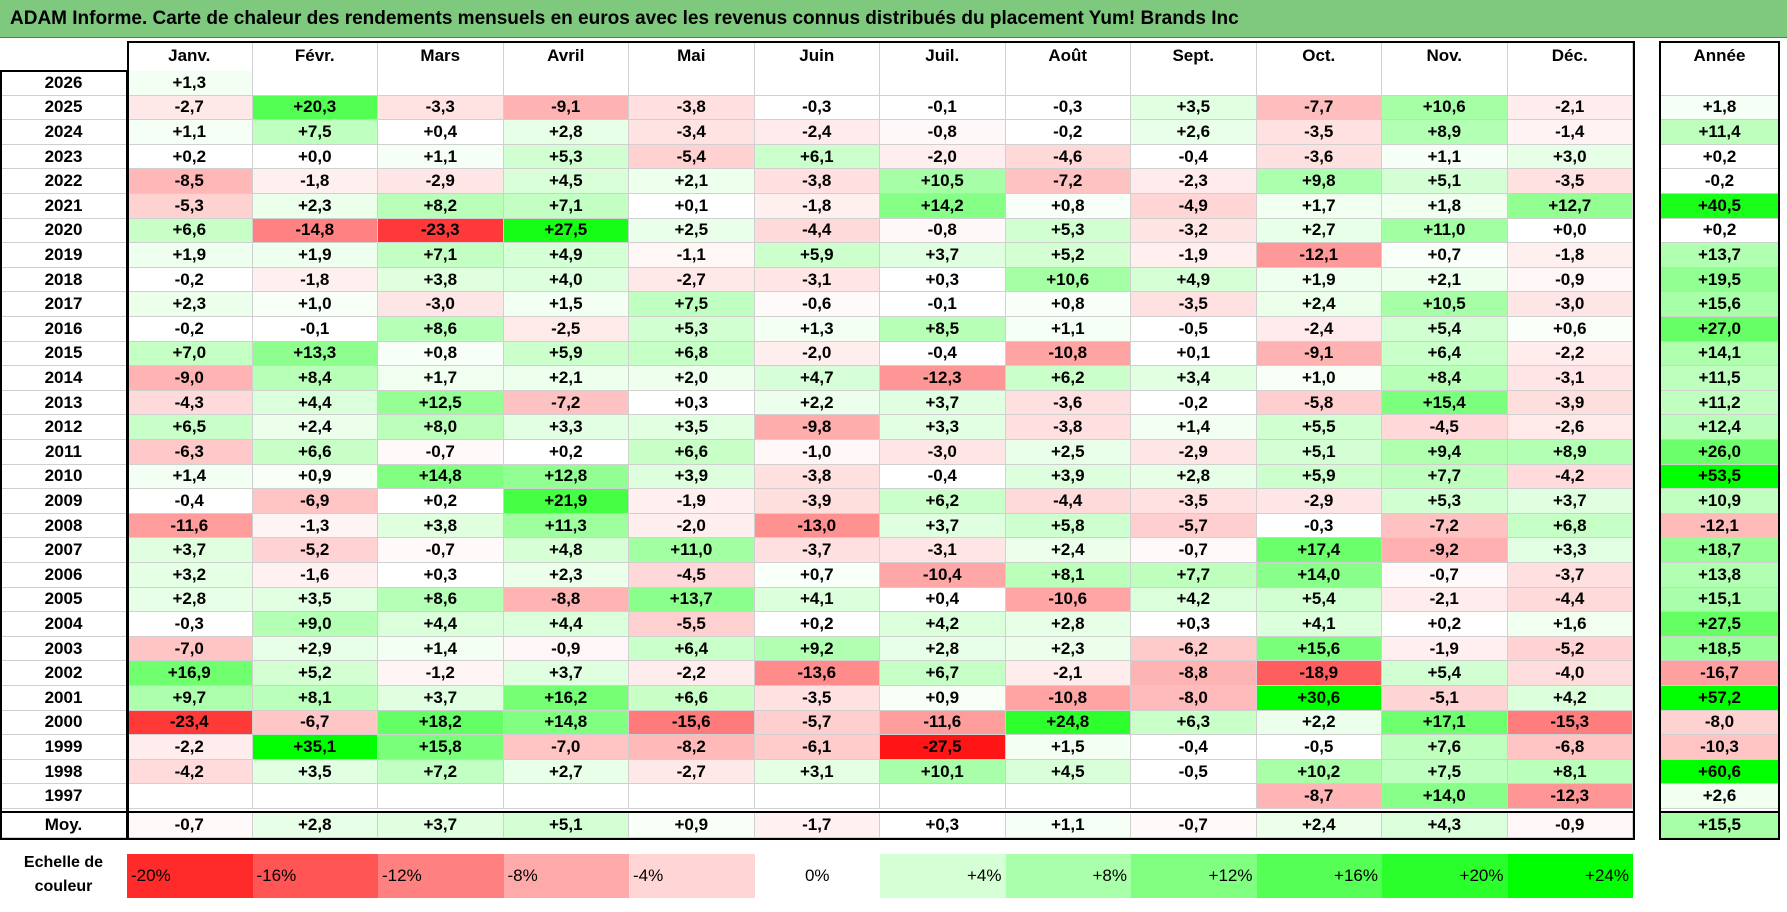 This screenshot has width=1787, height=912. I want to click on year-label: 2017, so click(63, 304).